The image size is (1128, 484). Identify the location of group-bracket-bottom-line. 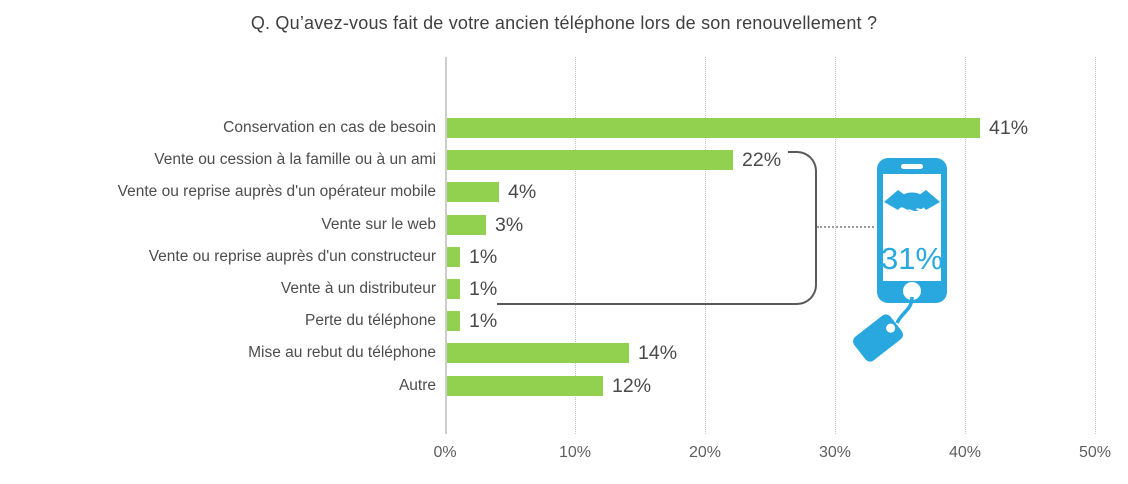
(643, 304).